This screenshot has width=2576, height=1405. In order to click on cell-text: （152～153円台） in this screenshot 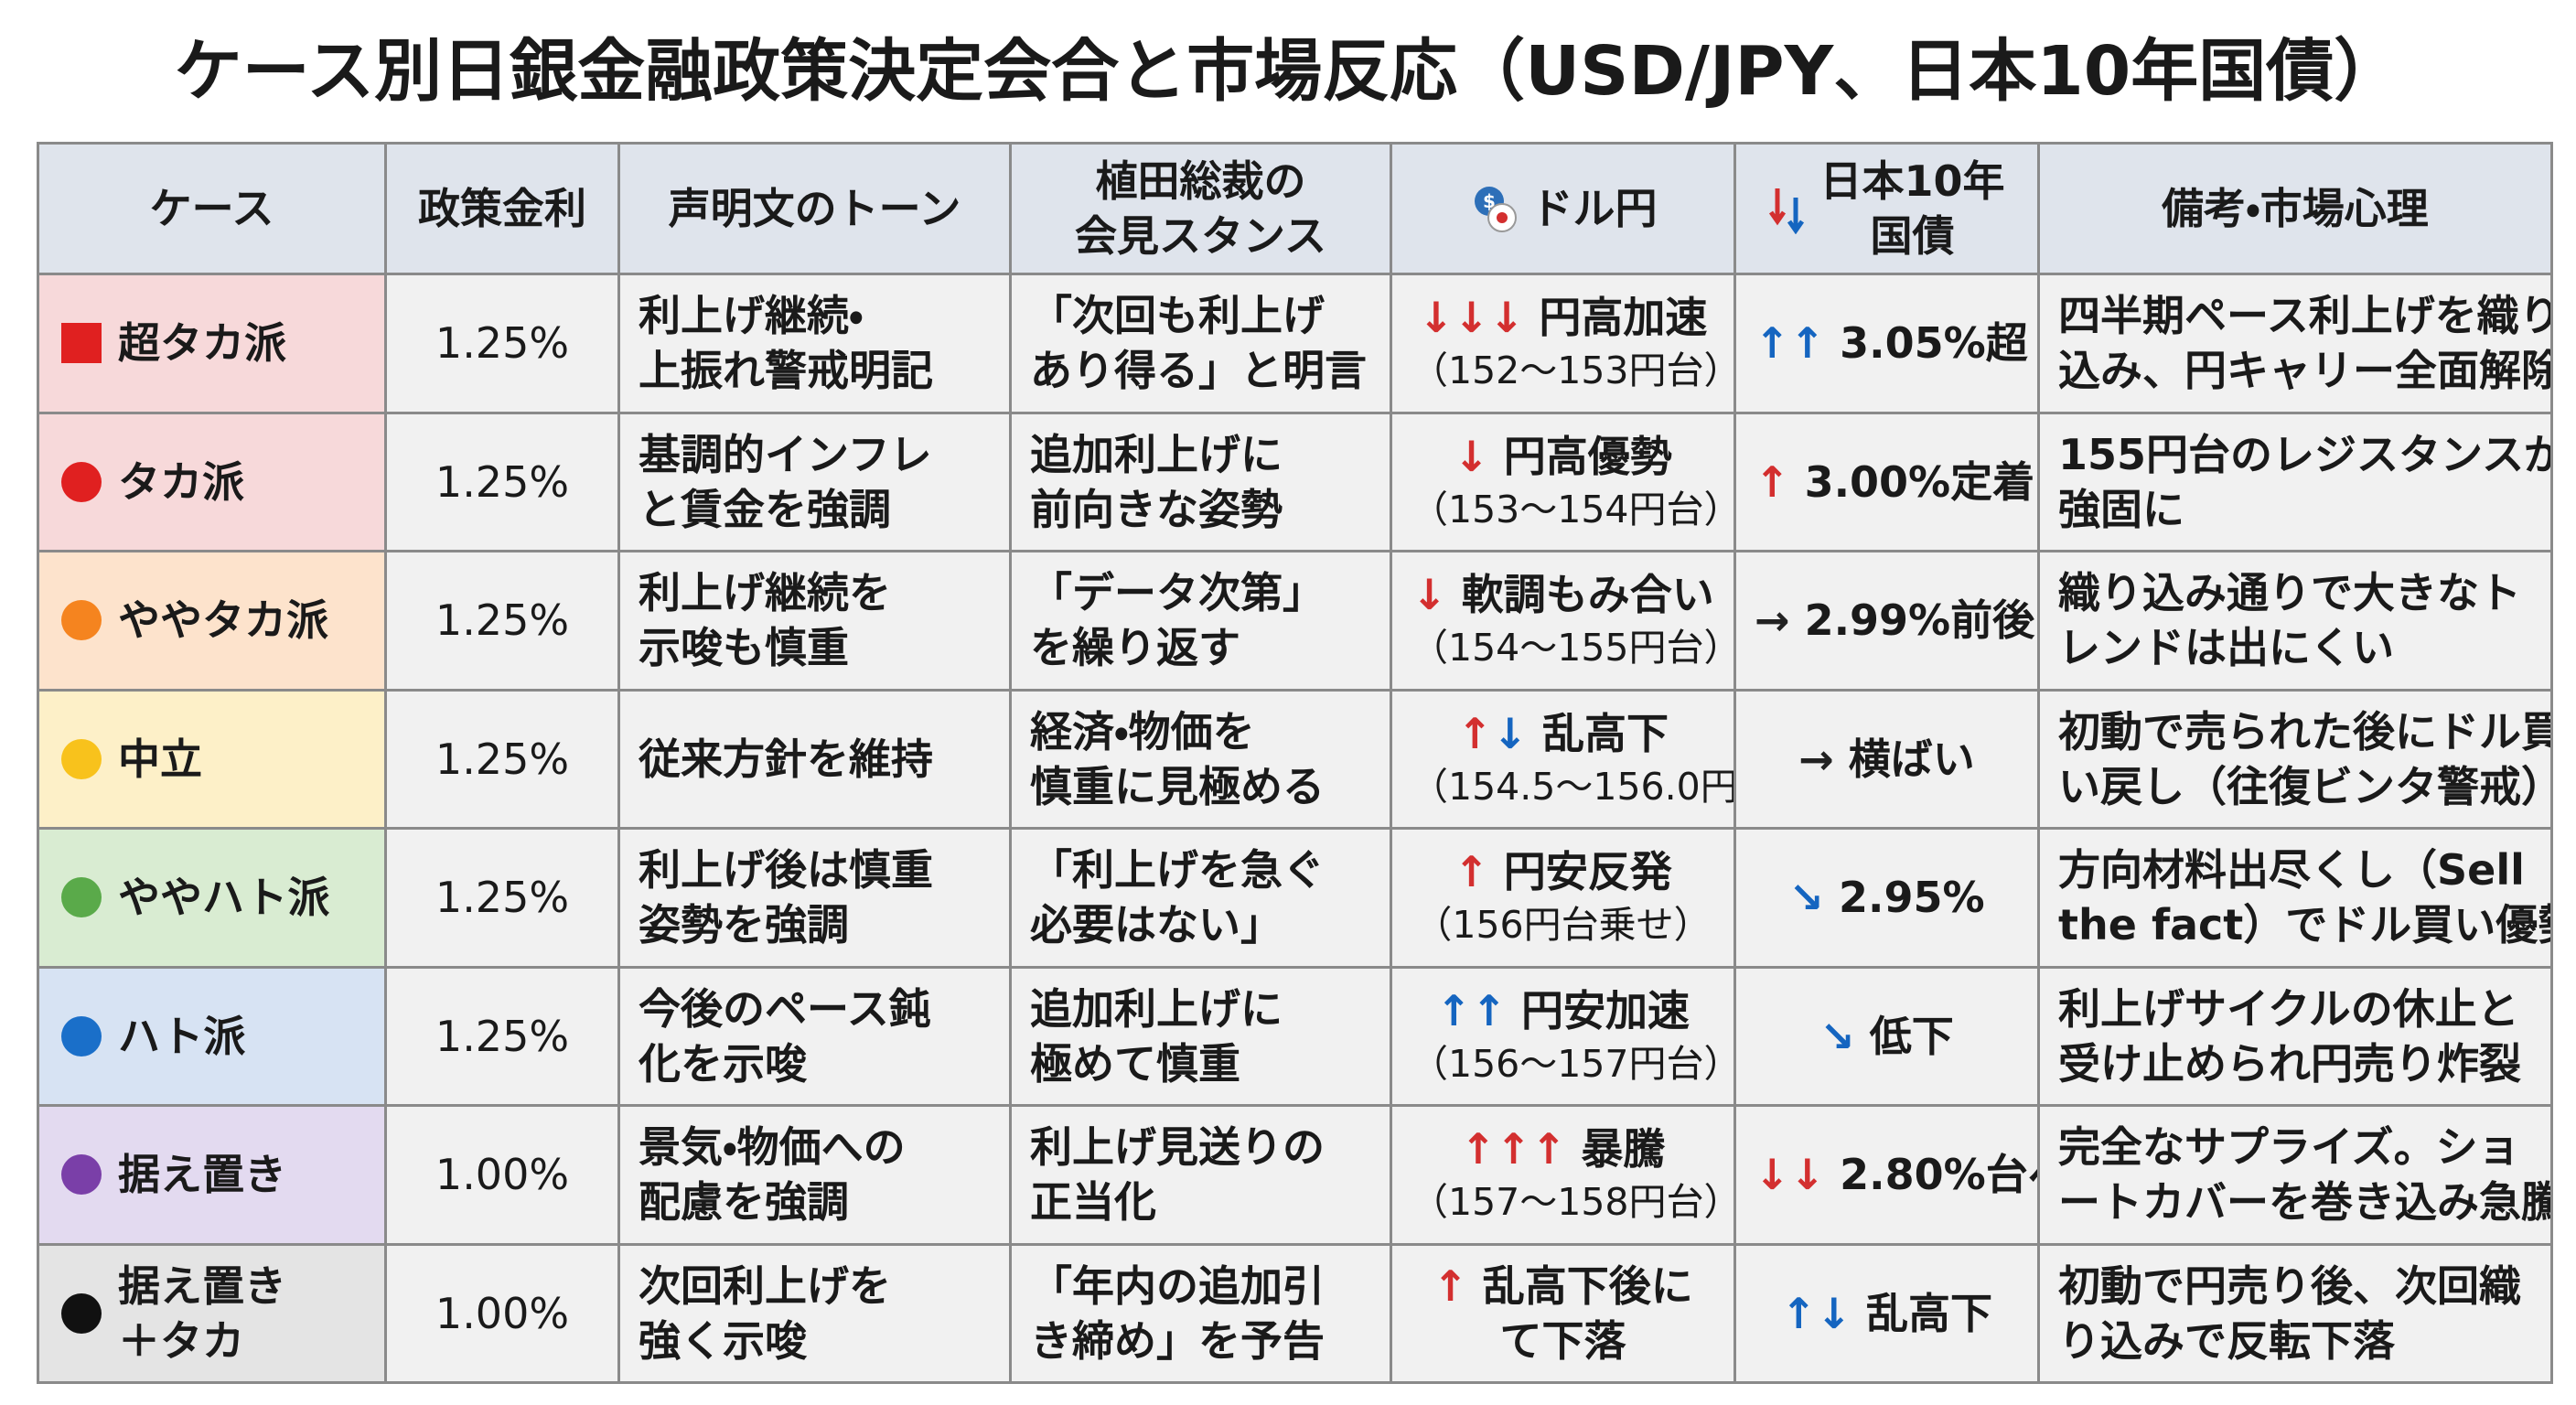, I will do `click(1573, 371)`.